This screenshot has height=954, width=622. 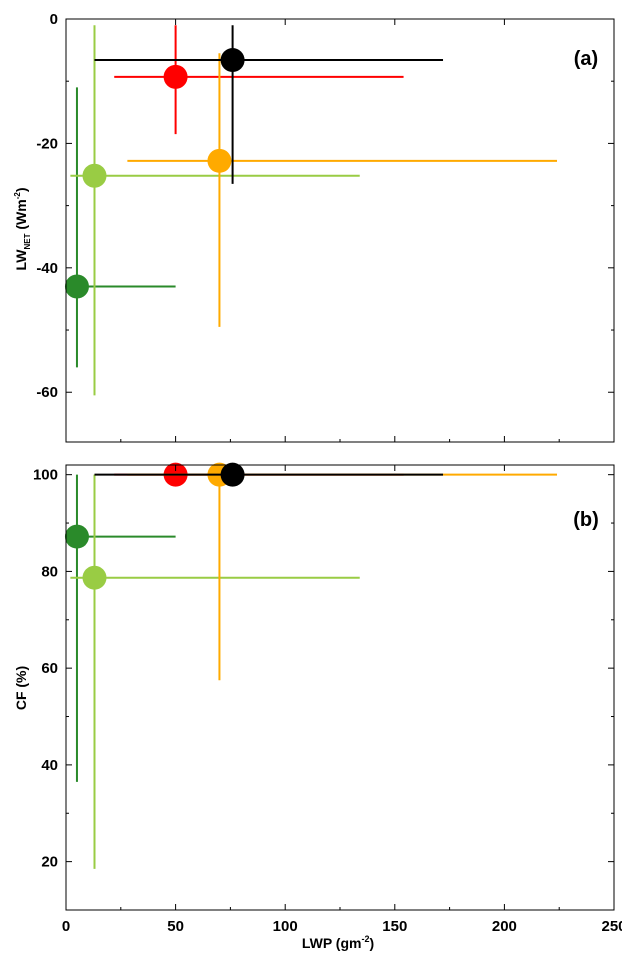 I want to click on panel-b-y-tick-label: 80, so click(x=49, y=571).